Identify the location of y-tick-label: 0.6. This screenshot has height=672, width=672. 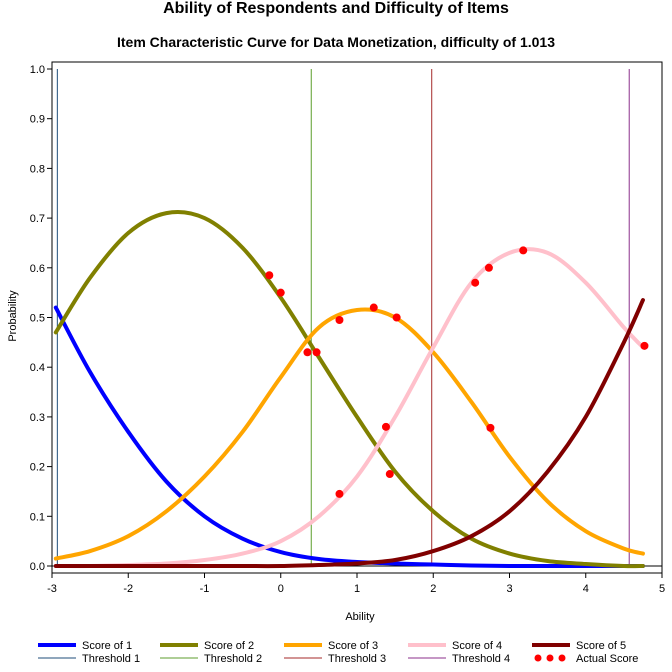
(37, 269).